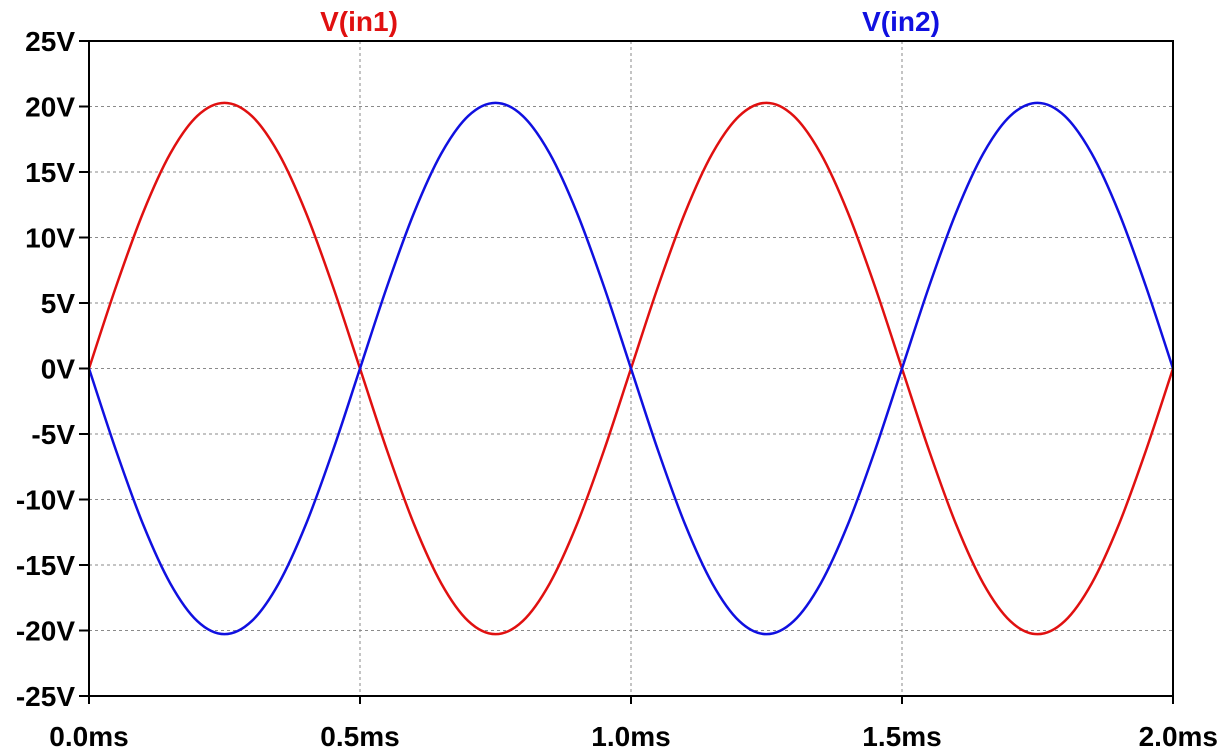 The height and width of the screenshot is (755, 1219). Describe the element at coordinates (45, 696) in the screenshot. I see `y-tick-label: -25V` at that location.